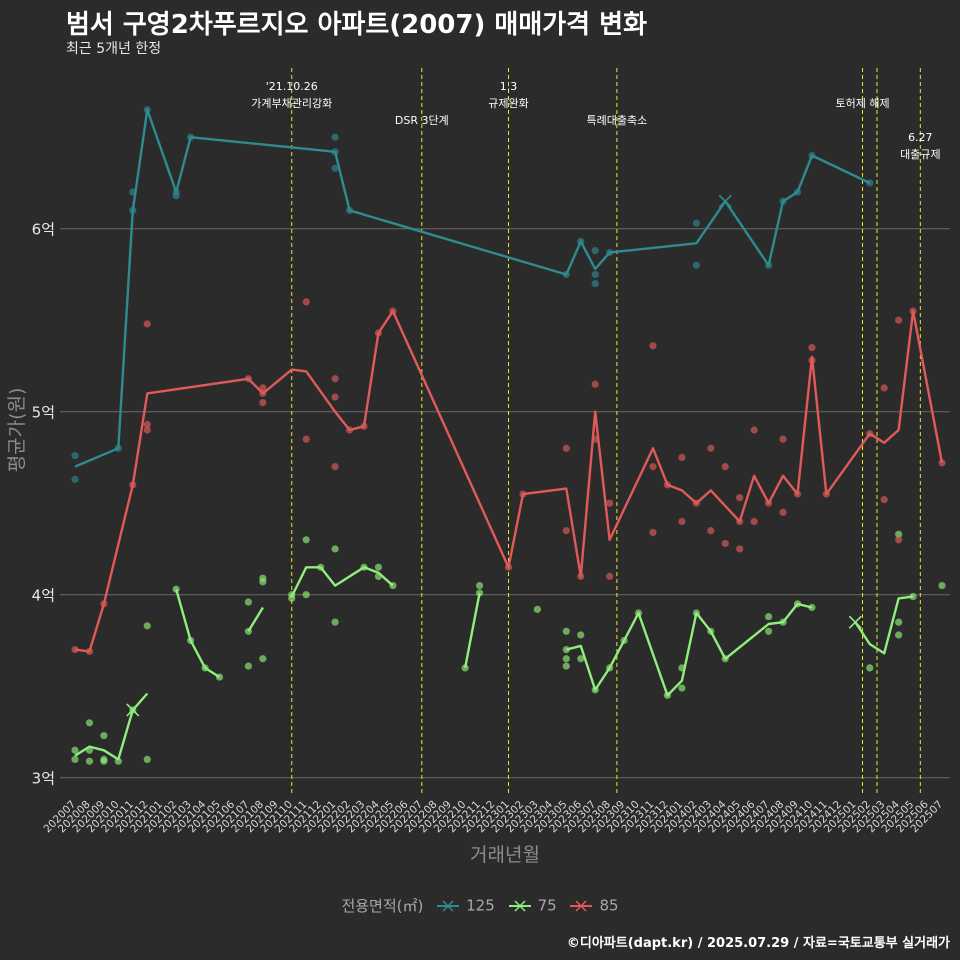 Image resolution: width=960 pixels, height=960 pixels. Describe the element at coordinates (609, 905) in the screenshot. I see `legend-label-85: 85` at that location.